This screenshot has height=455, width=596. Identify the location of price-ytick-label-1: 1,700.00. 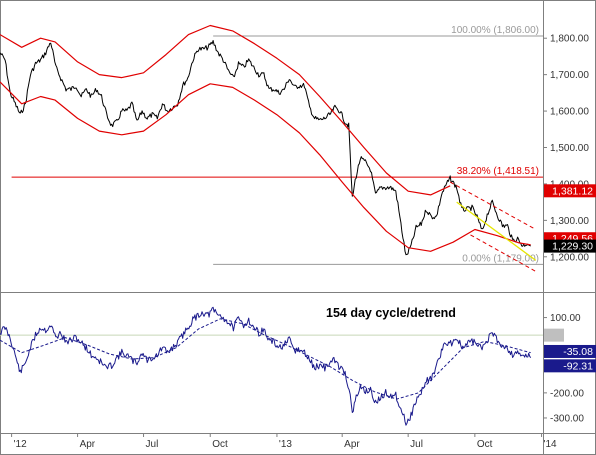
(569, 75).